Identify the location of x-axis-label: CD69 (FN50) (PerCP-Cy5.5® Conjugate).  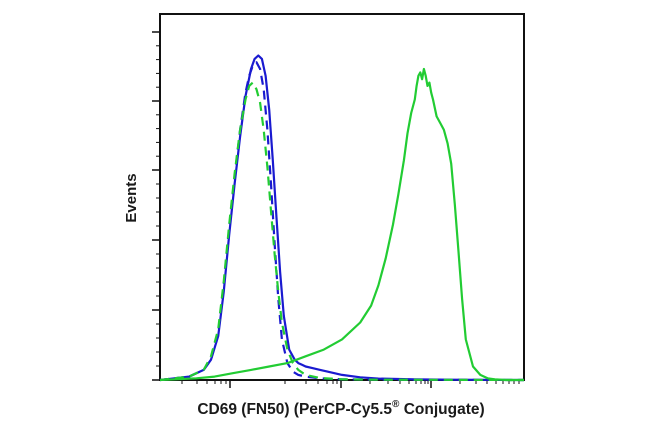
(340, 408).